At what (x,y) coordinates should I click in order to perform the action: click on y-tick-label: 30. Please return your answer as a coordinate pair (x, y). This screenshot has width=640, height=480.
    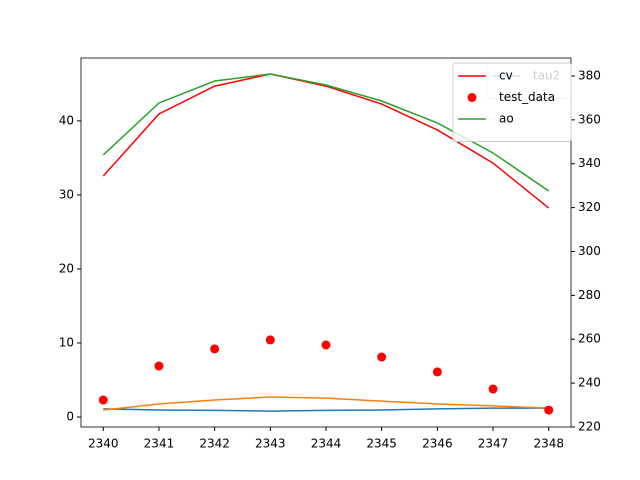
    Looking at the image, I should click on (66, 194).